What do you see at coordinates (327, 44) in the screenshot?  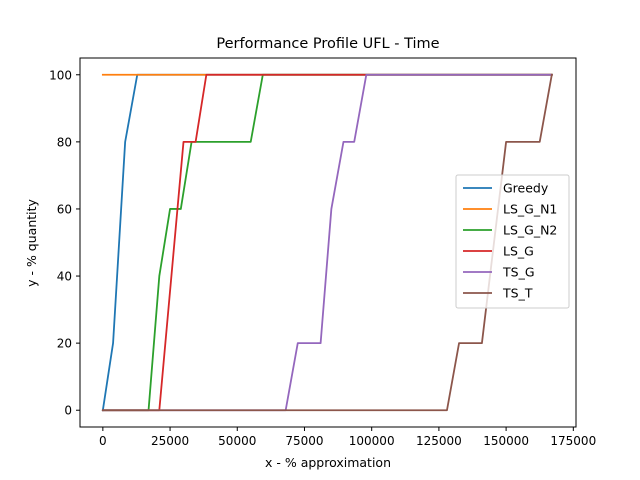 I see `chart-title: Performance Profile UFL - Time` at bounding box center [327, 44].